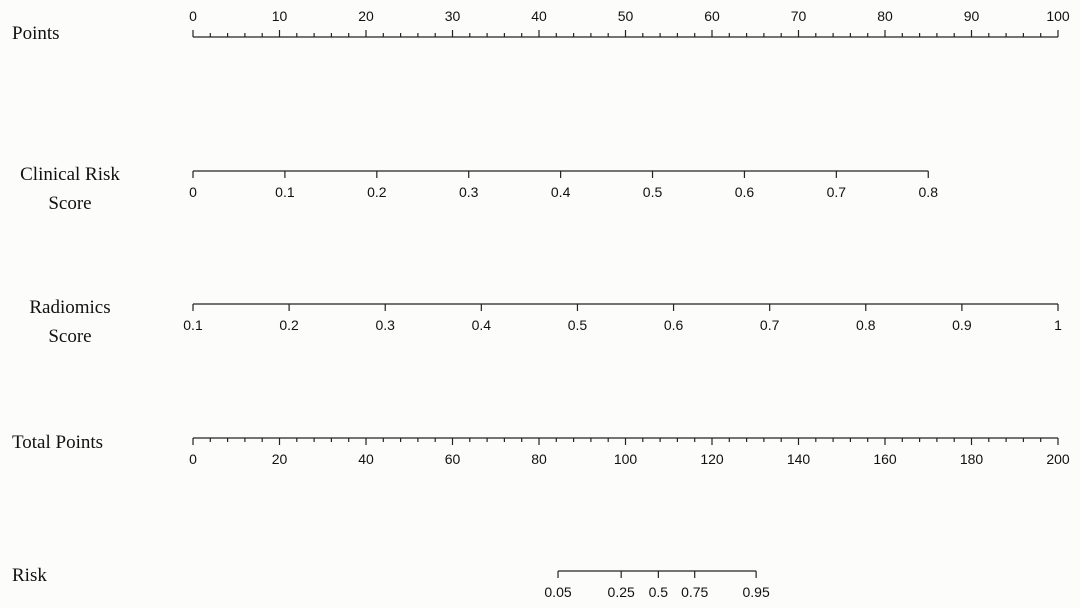 Image resolution: width=1080 pixels, height=608 pixels. What do you see at coordinates (712, 459) in the screenshot?
I see `tick-label: 120` at bounding box center [712, 459].